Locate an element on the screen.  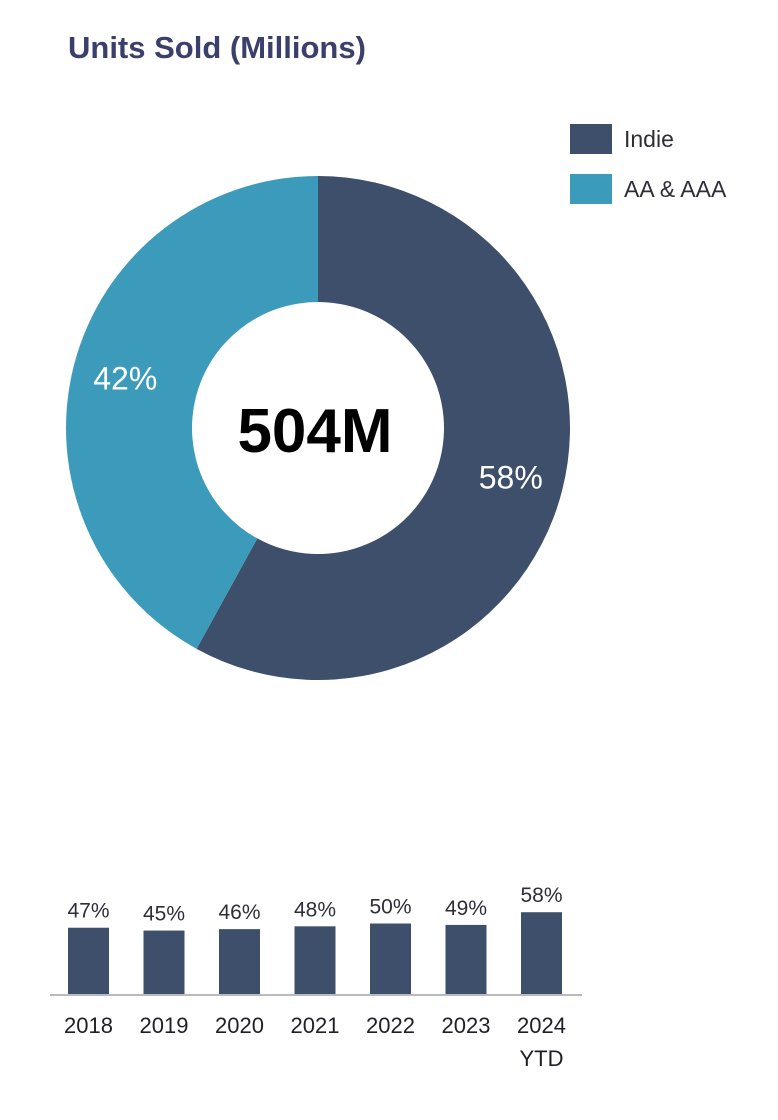
x-tick-label: 2018 is located at coordinates (88, 1025).